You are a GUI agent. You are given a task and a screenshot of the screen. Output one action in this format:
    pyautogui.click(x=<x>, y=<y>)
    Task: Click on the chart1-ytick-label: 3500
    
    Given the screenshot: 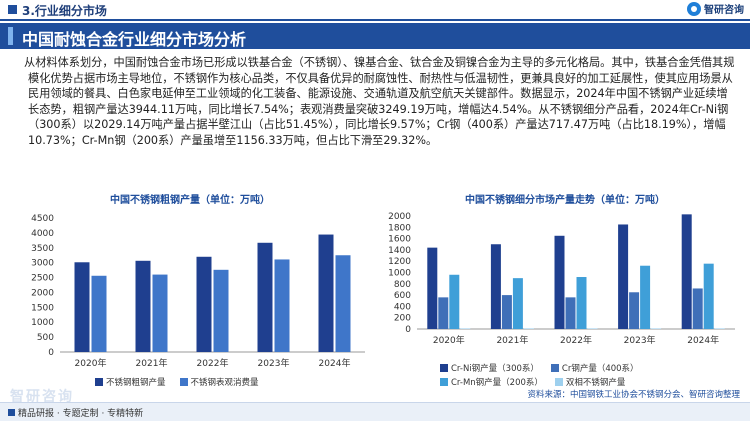 What is the action you would take?
    pyautogui.click(x=42, y=249)
    